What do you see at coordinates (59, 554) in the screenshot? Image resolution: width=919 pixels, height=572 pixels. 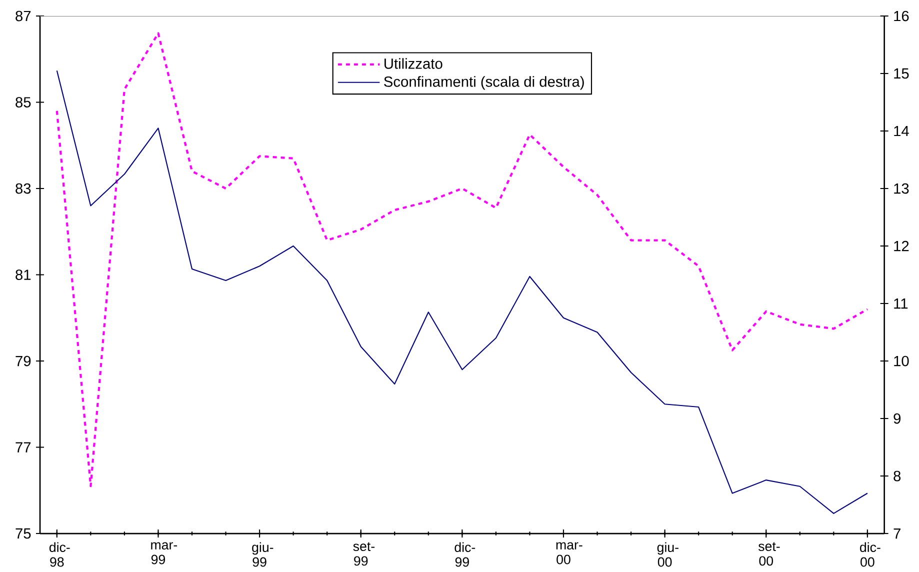 I see `x-tick-label: dic-98` at bounding box center [59, 554].